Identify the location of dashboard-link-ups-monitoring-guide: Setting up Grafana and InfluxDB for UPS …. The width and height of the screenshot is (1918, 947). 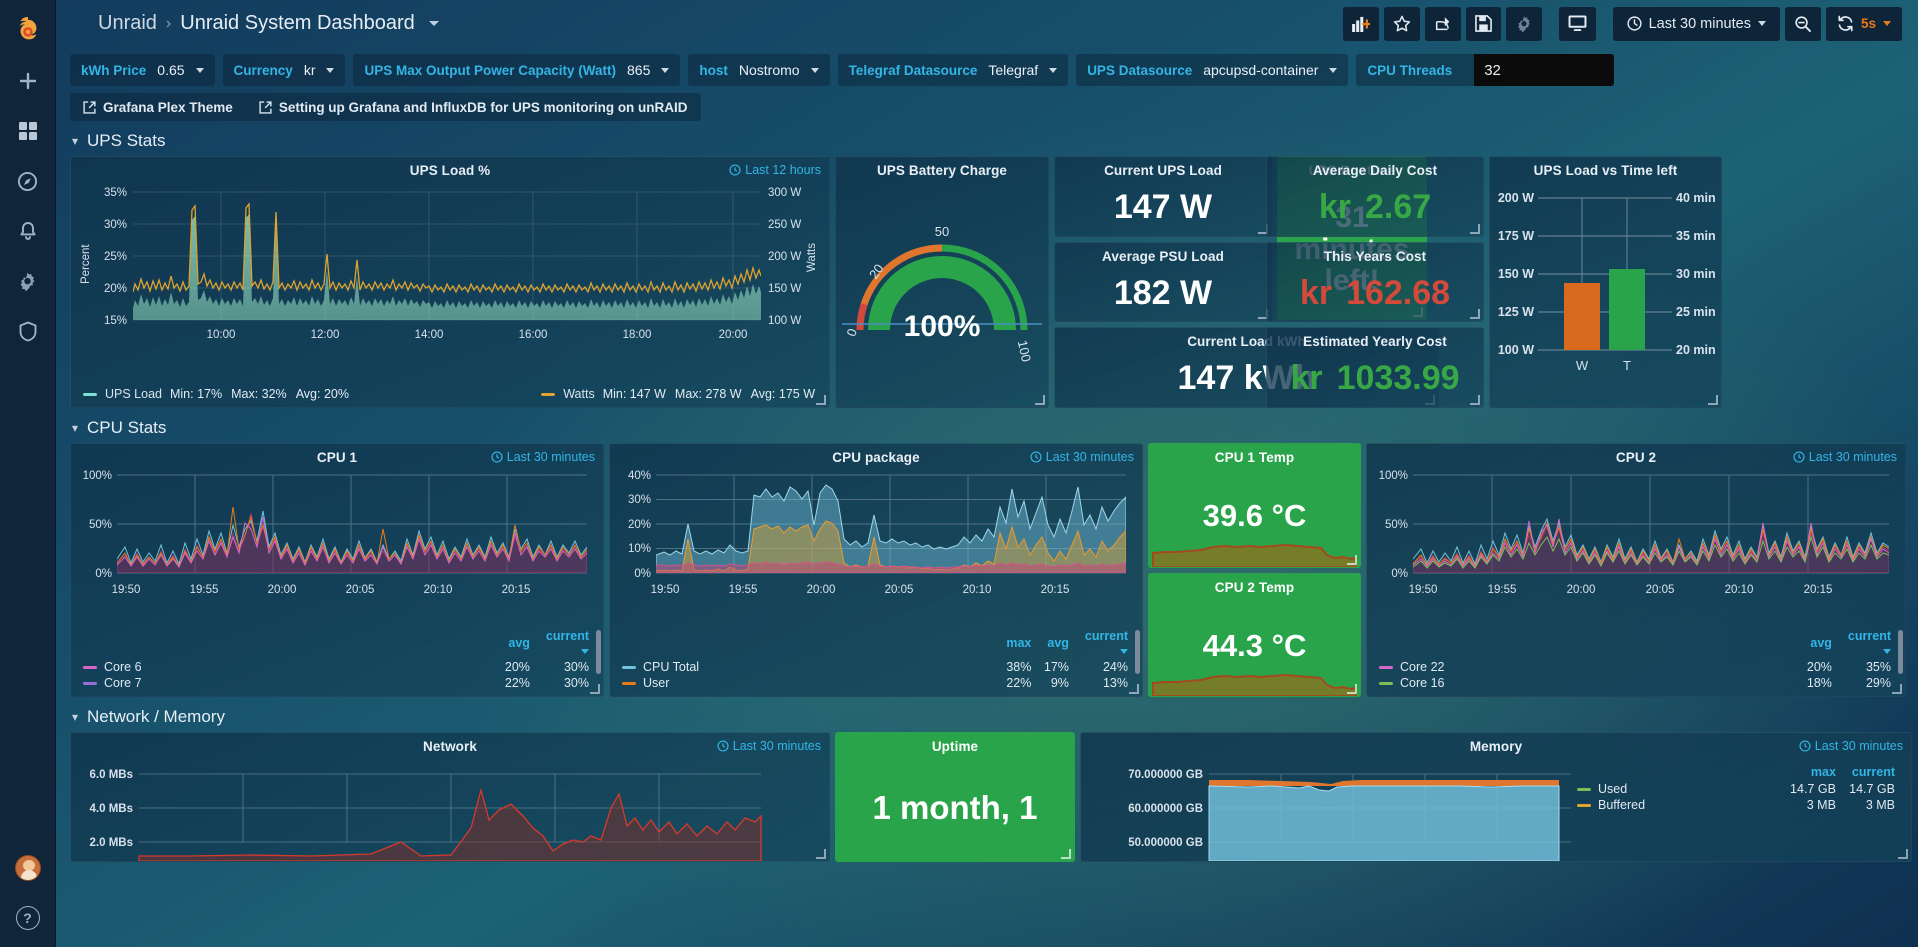
(473, 107).